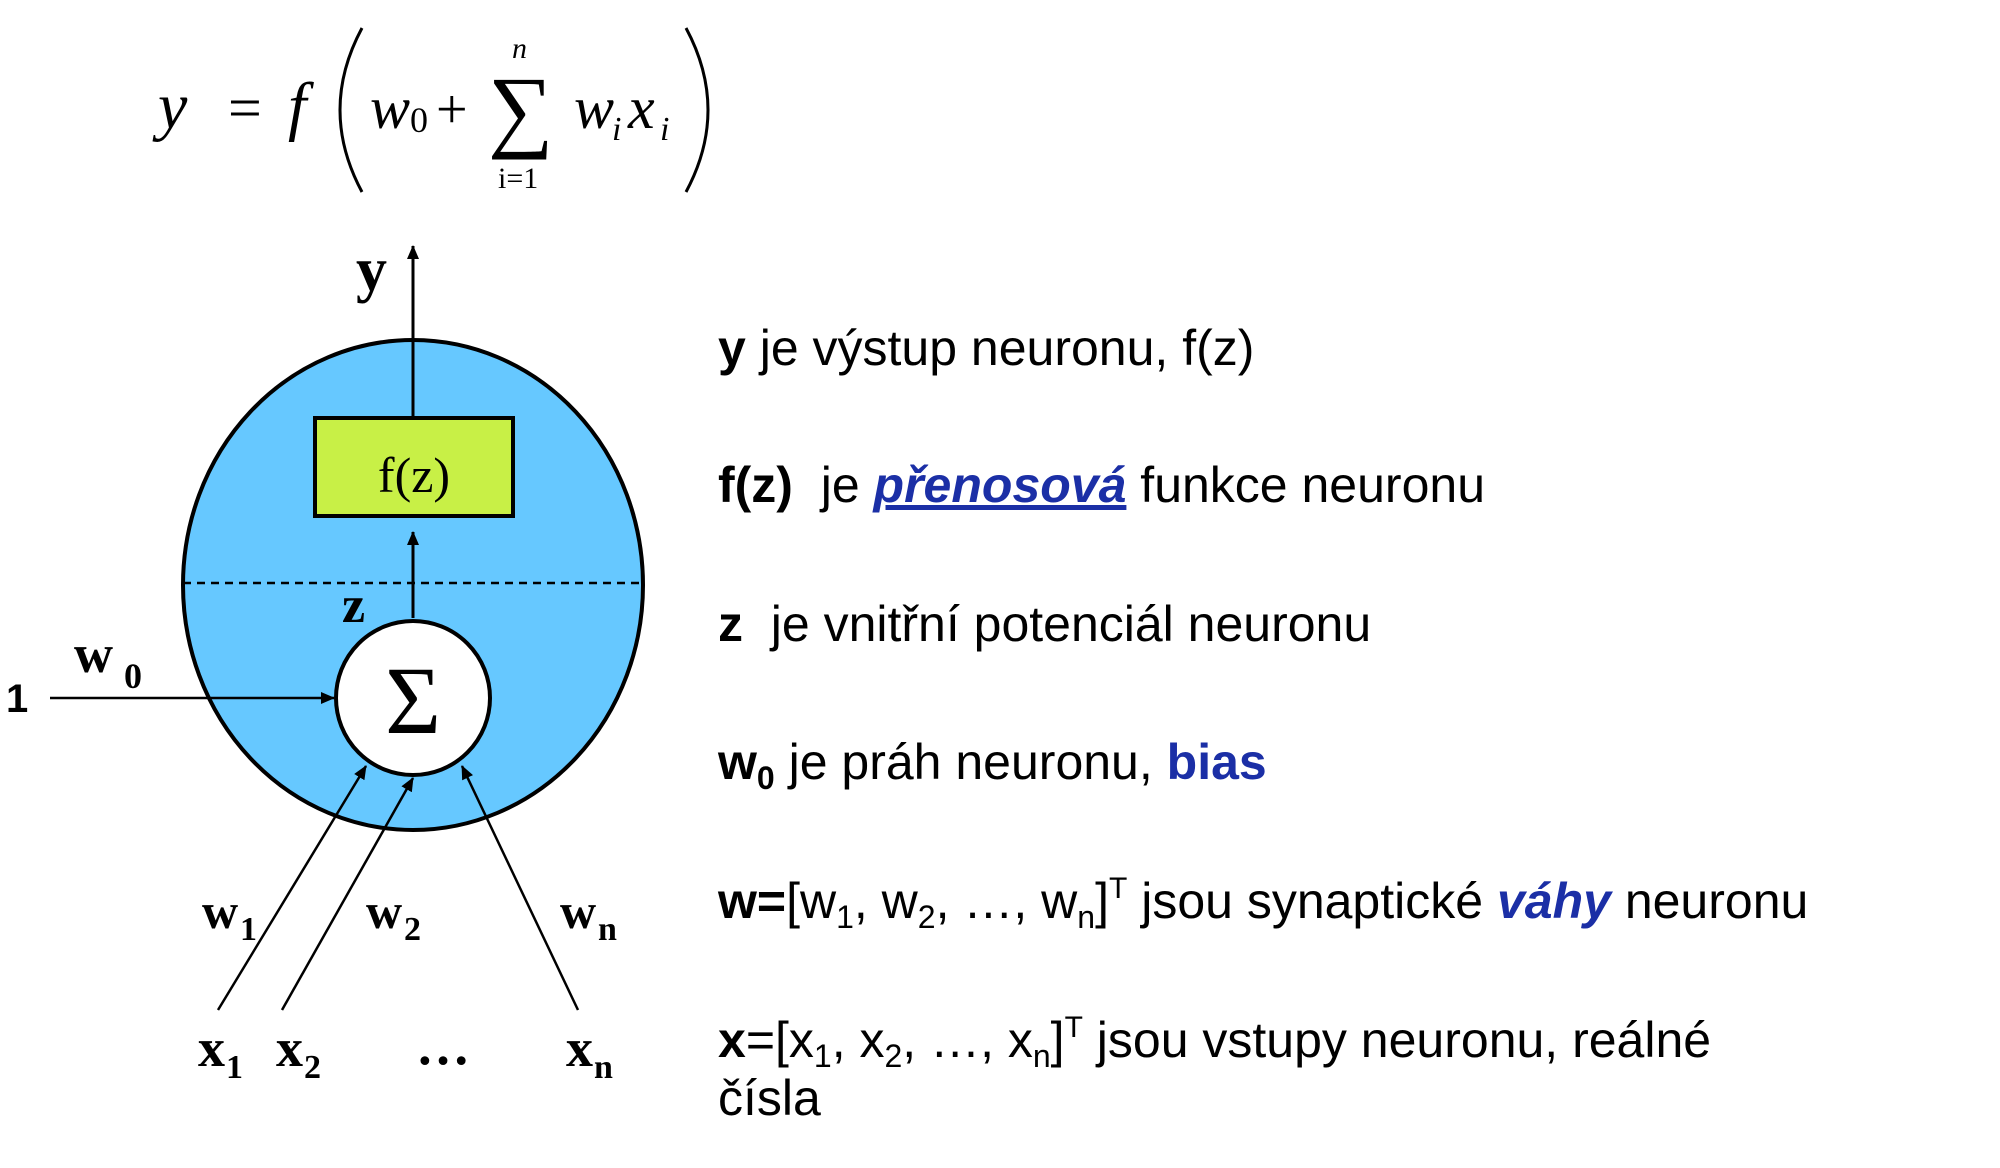 The width and height of the screenshot is (2000, 1168). What do you see at coordinates (833, 485) in the screenshot?
I see `desc-fz-pre: je` at bounding box center [833, 485].